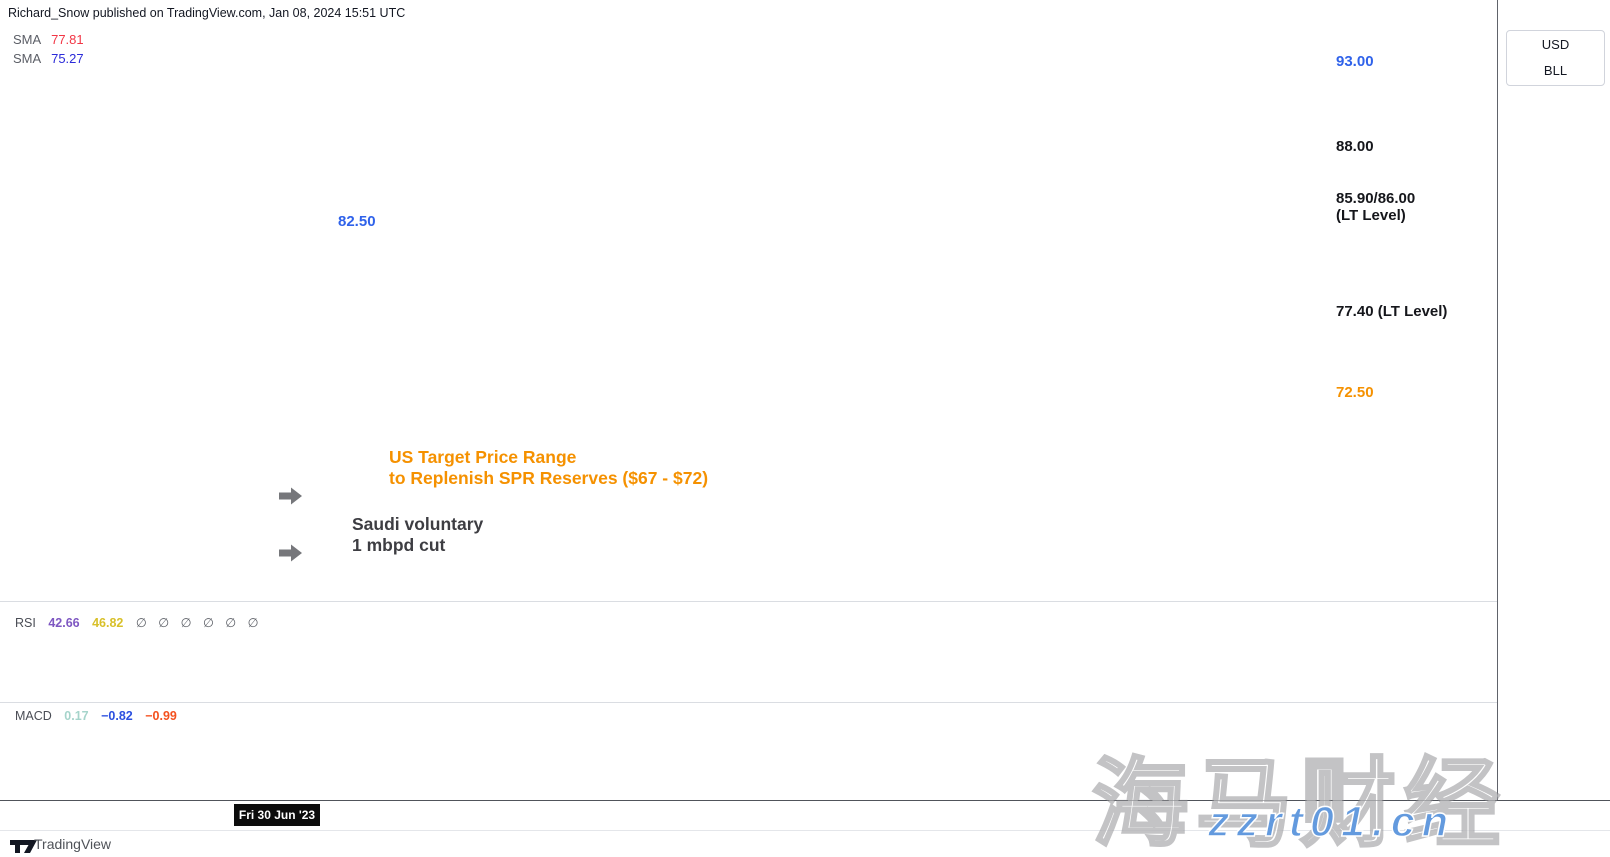  Describe the element at coordinates (73, 844) in the screenshot. I see `tradingview-logo-text: TradingView` at that location.